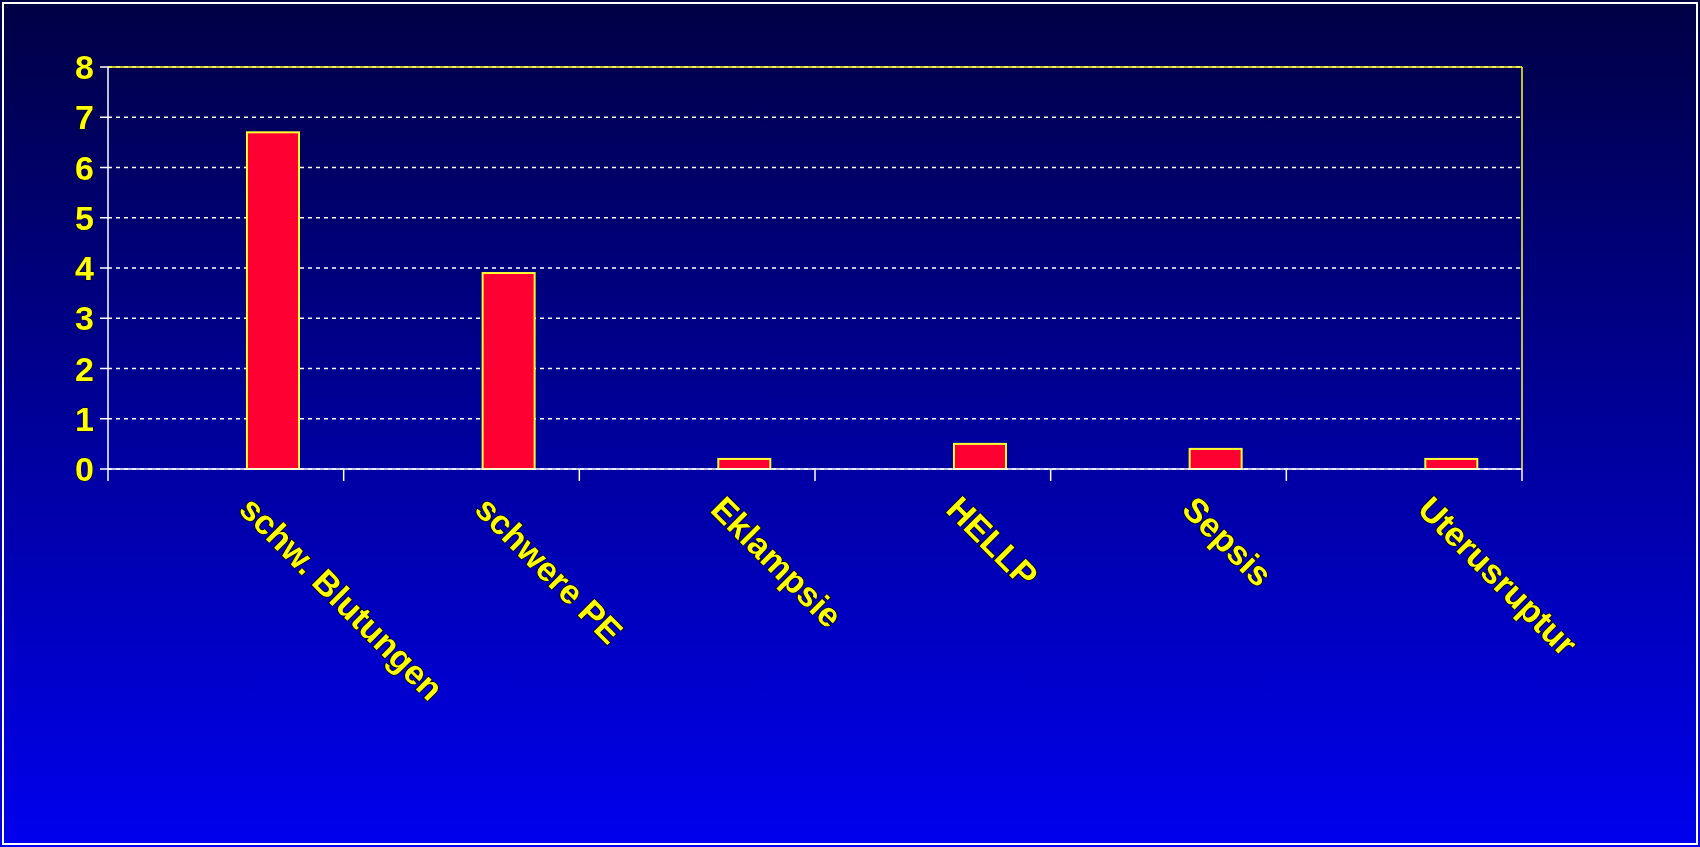  Describe the element at coordinates (84, 368) in the screenshot. I see `y-tick-label: 2` at that location.